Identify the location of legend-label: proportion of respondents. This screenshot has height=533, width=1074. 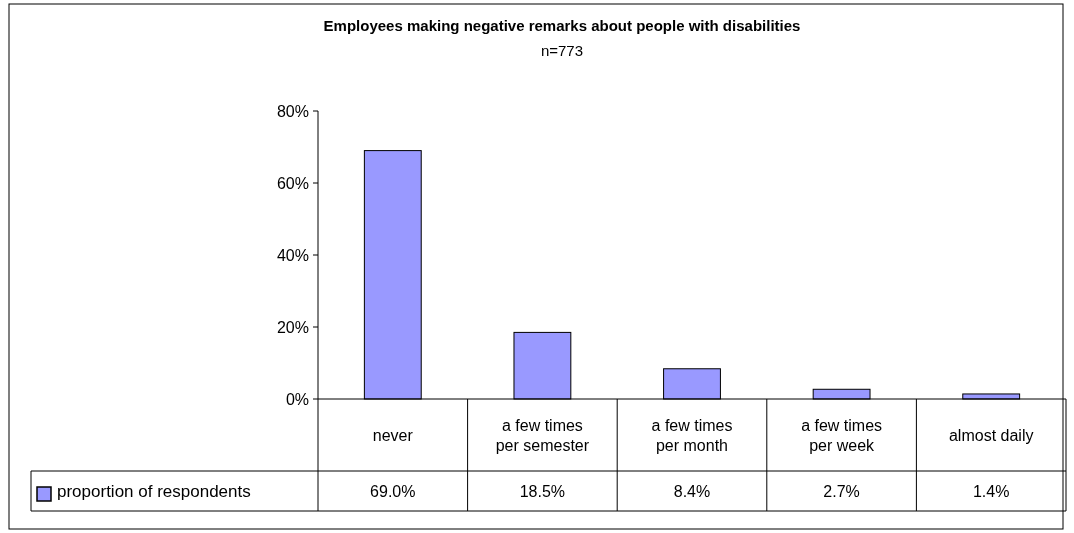
(154, 491).